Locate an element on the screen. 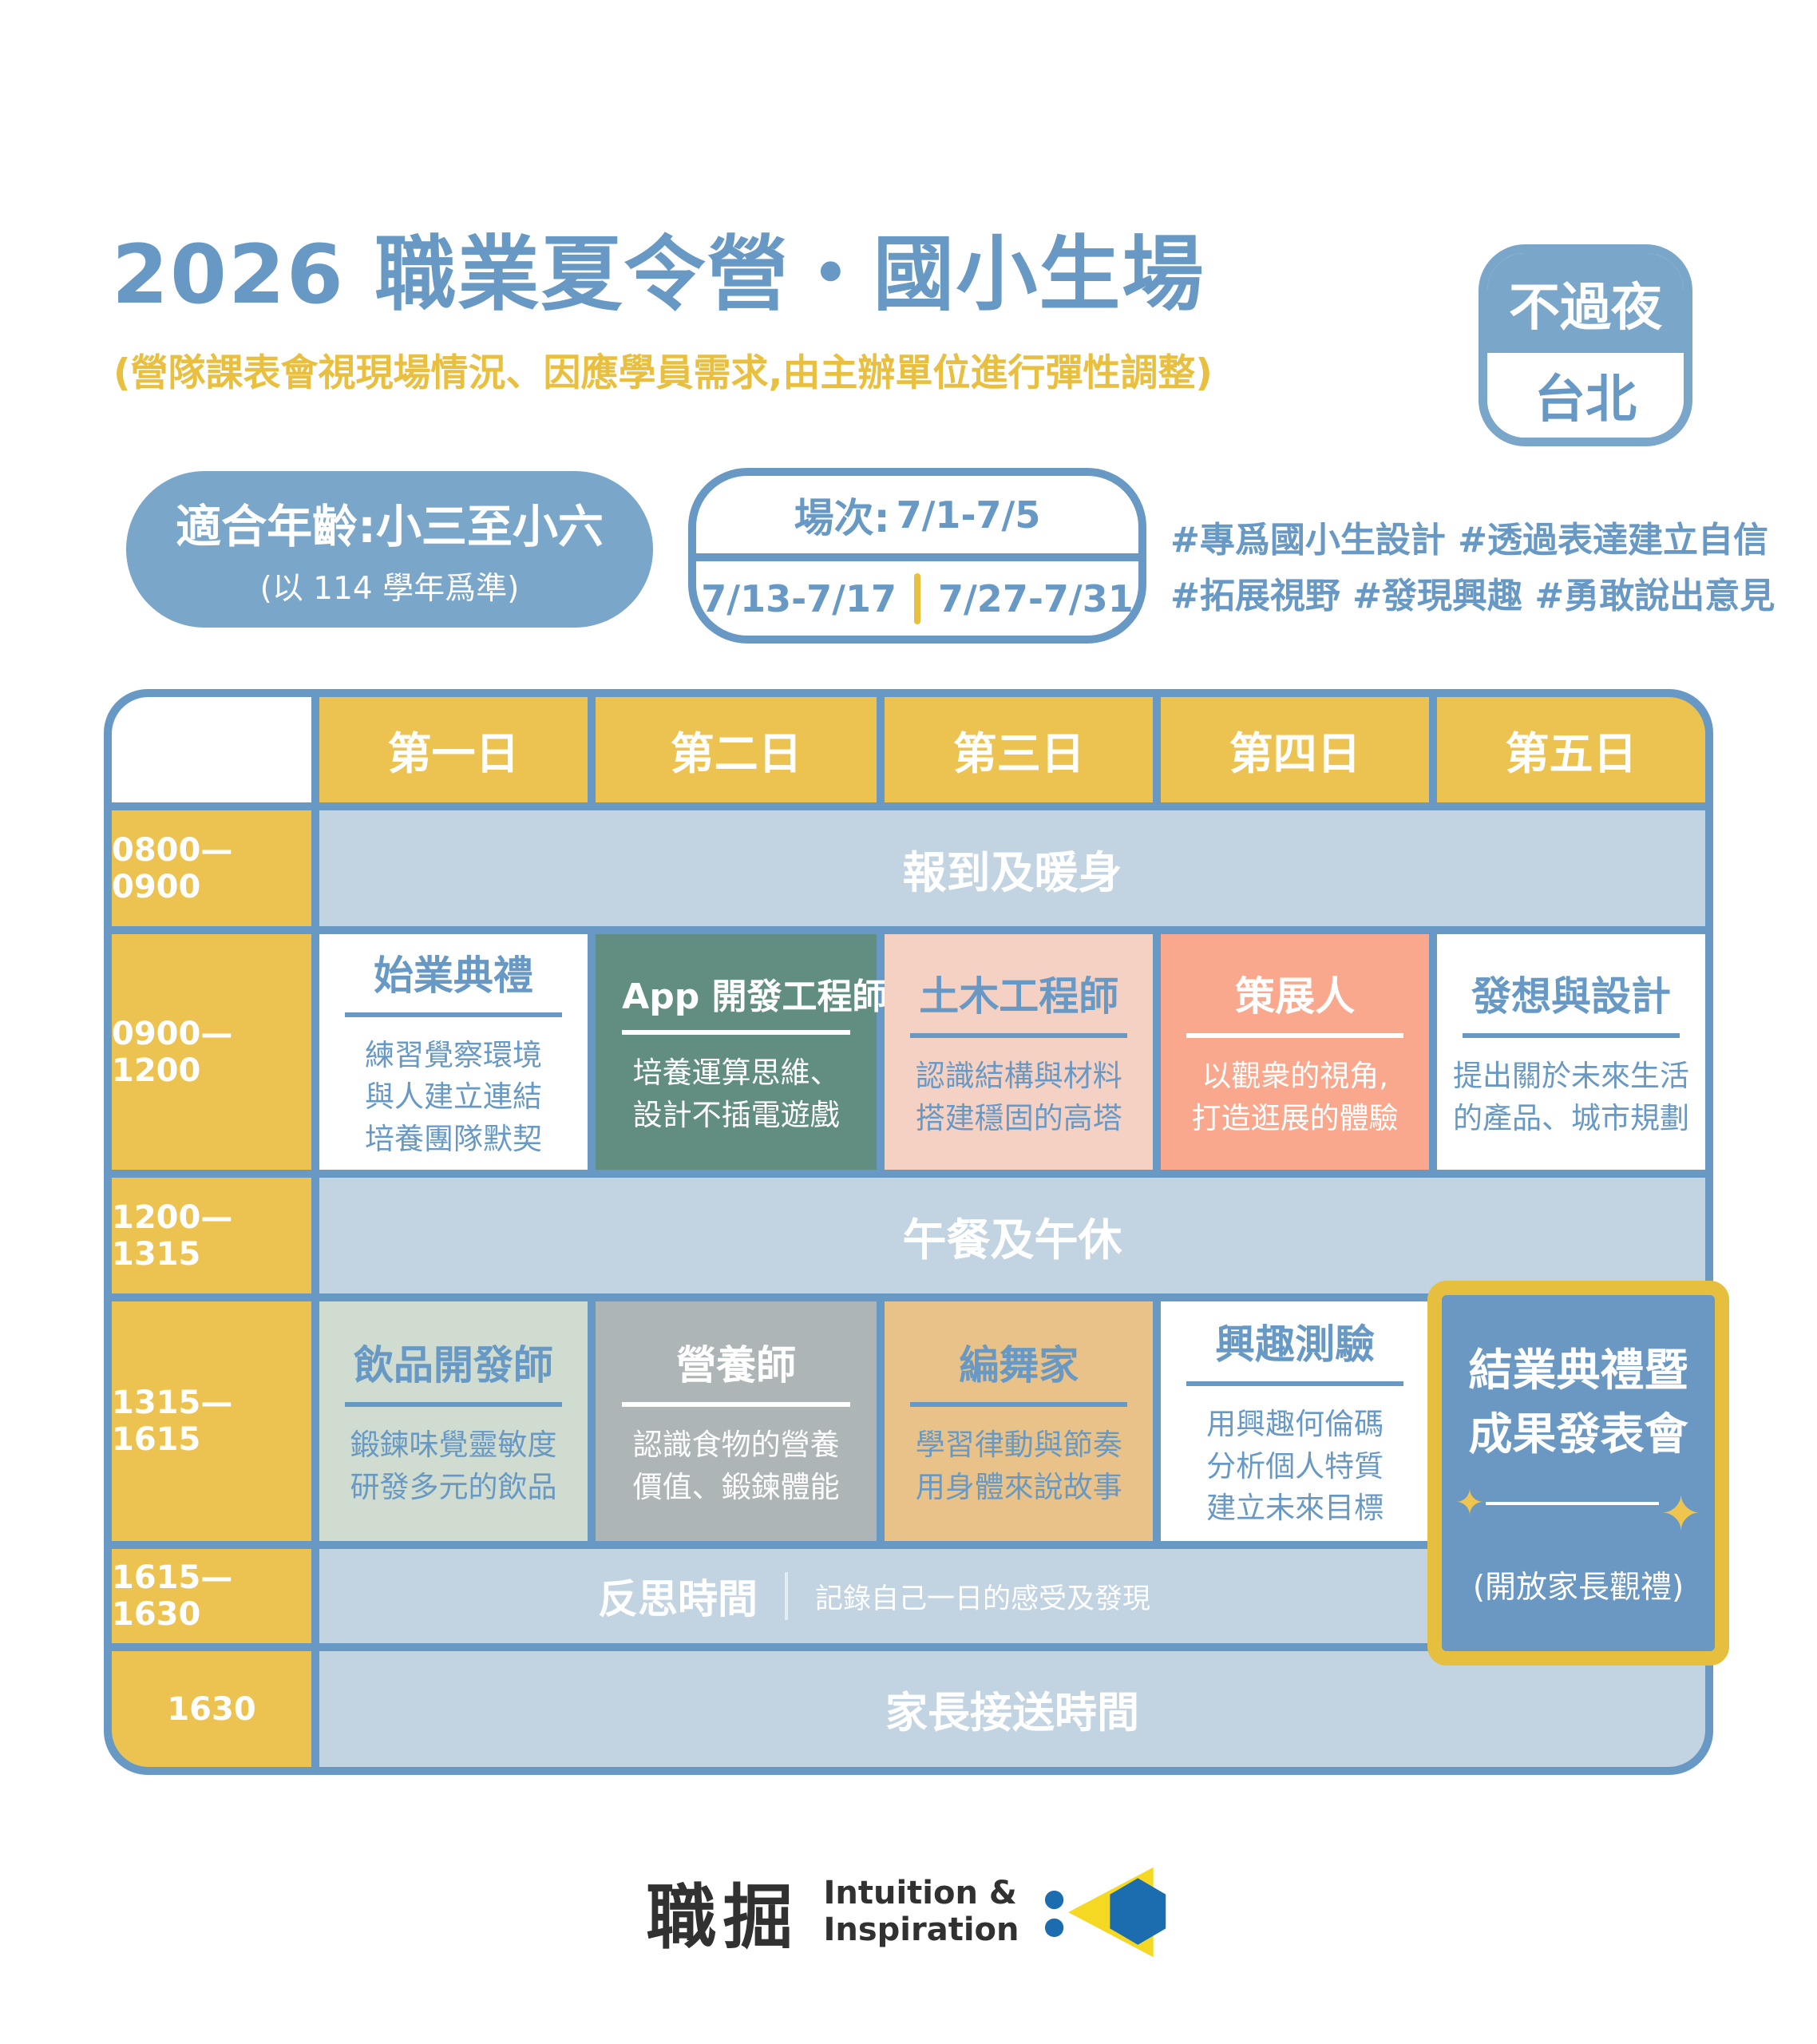 The image size is (1817, 2044). hashtag-line-1: #專爲國小生設計 #透過表達建立自信 is located at coordinates (1470, 540).